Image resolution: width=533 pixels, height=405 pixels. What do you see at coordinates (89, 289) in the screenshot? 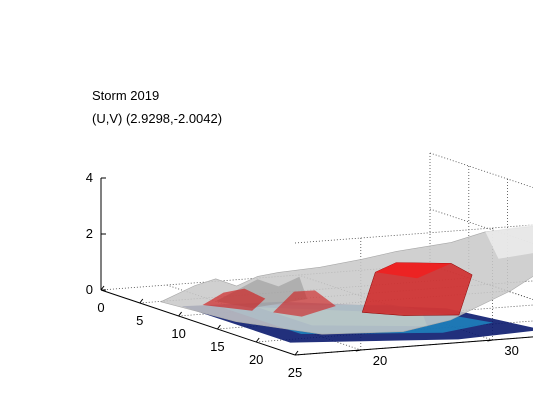
I see `z-tick-label: 0` at bounding box center [89, 289].